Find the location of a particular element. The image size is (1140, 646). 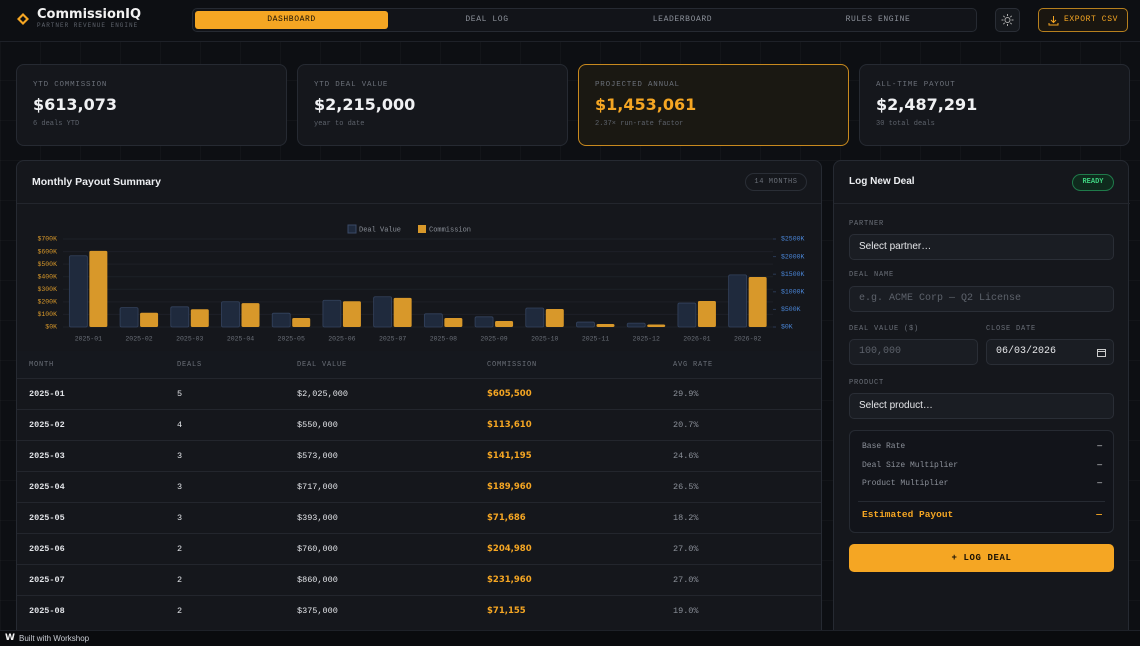

legend-swatch is located at coordinates (422, 229).